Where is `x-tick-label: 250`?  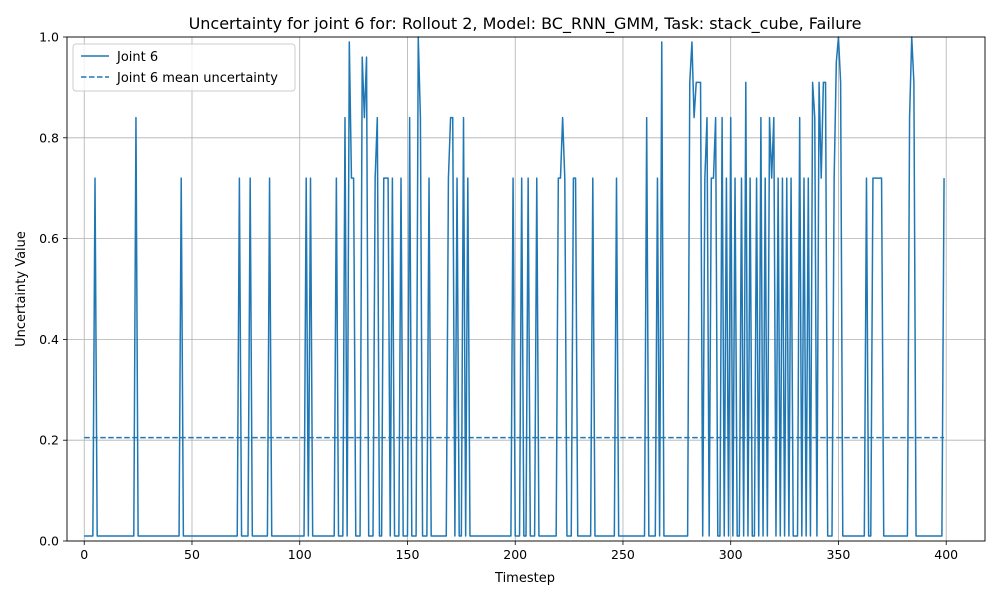 x-tick-label: 250 is located at coordinates (623, 554).